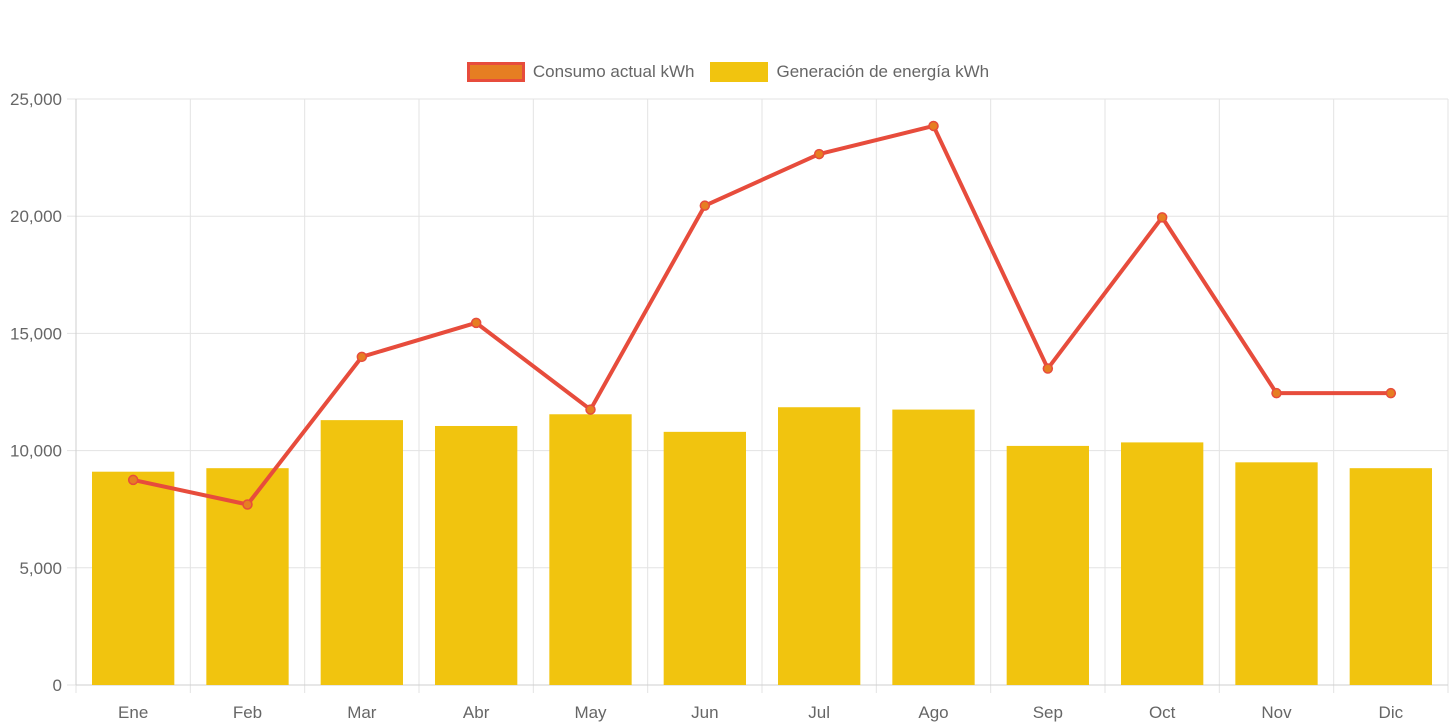  Describe the element at coordinates (495, 72) in the screenshot. I see `legend-swatch-consumo` at that location.